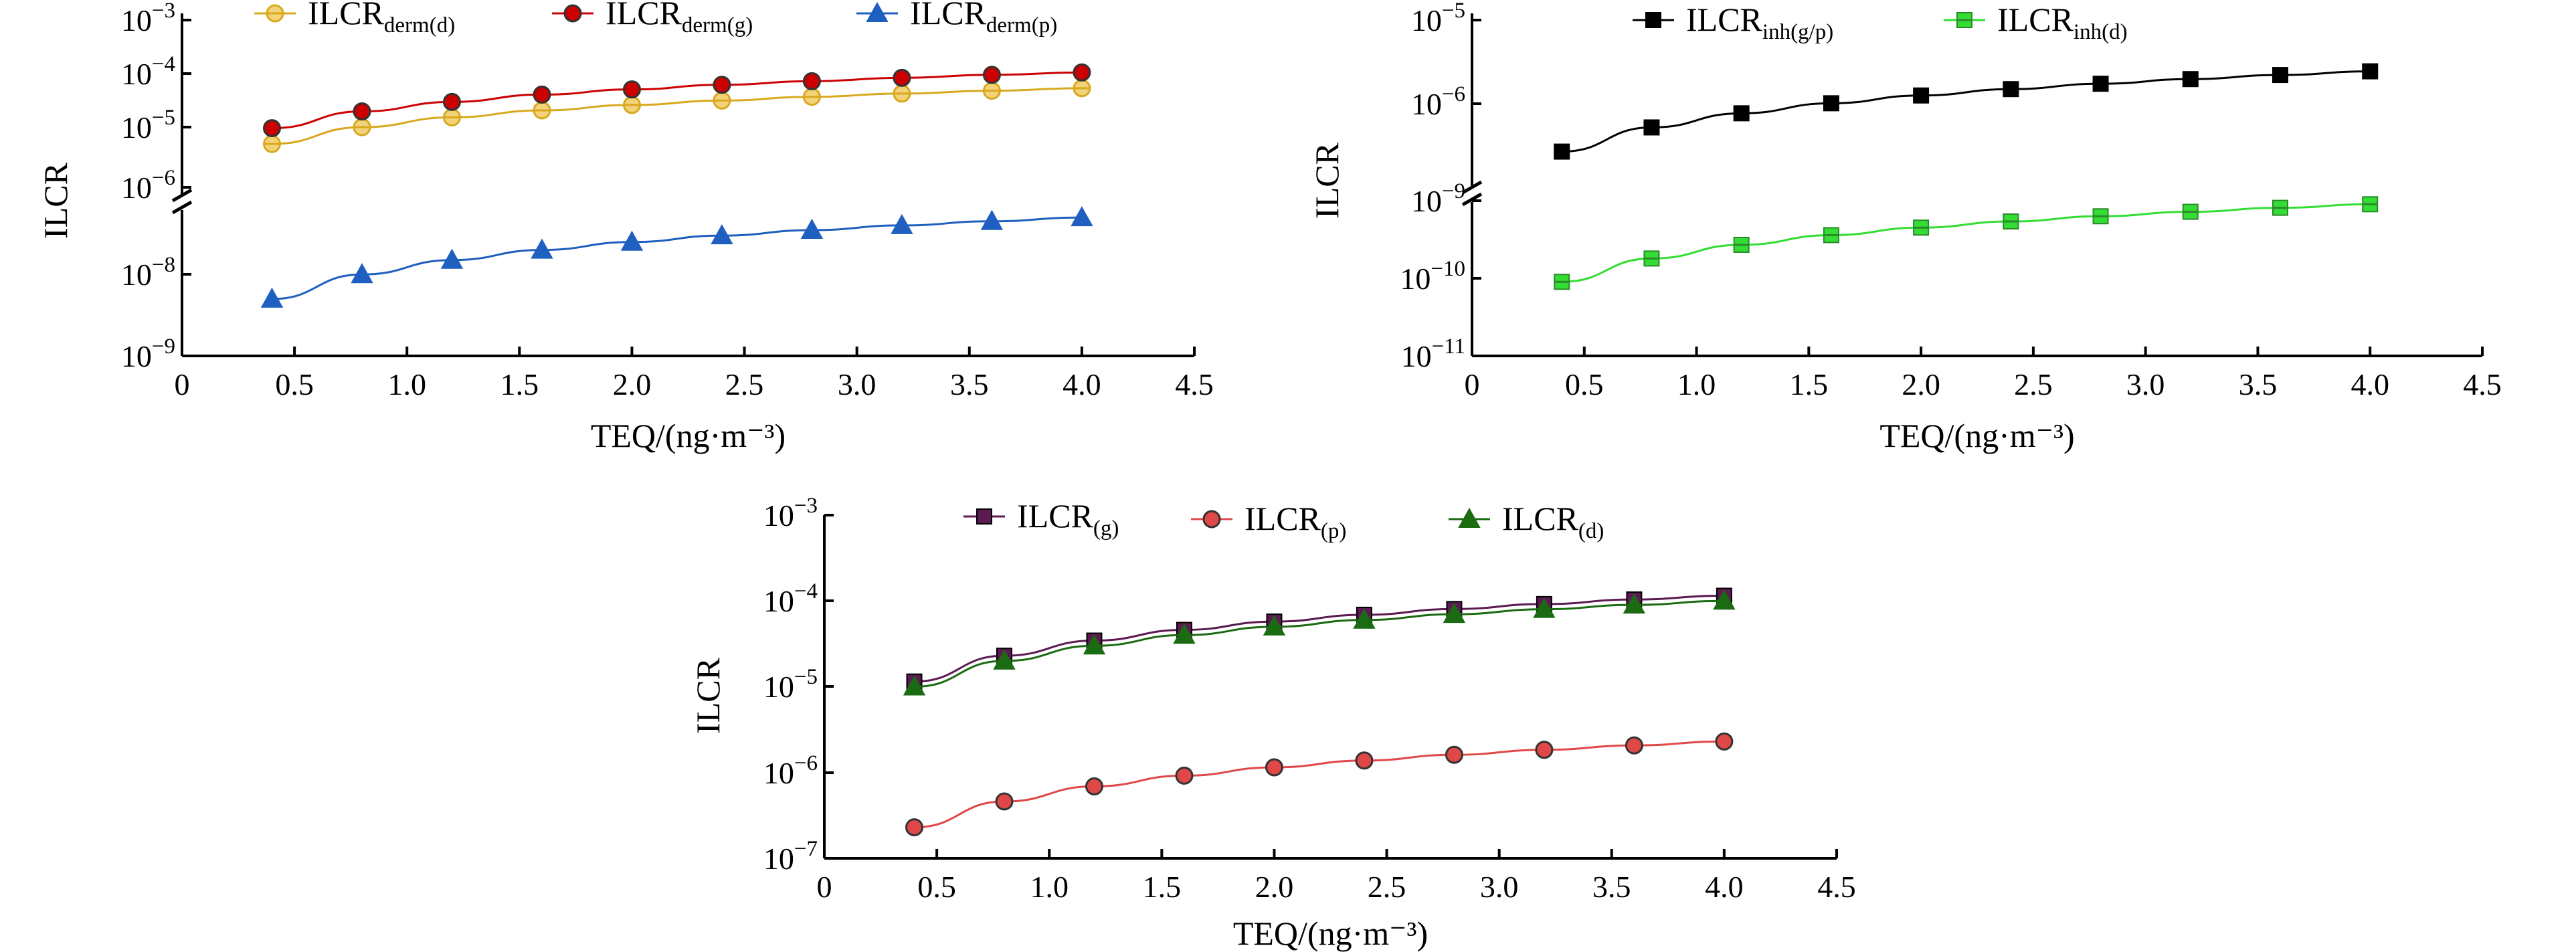  I want to click on legend-entry-inh_d: ILCRinh(d), so click(2036, 22).